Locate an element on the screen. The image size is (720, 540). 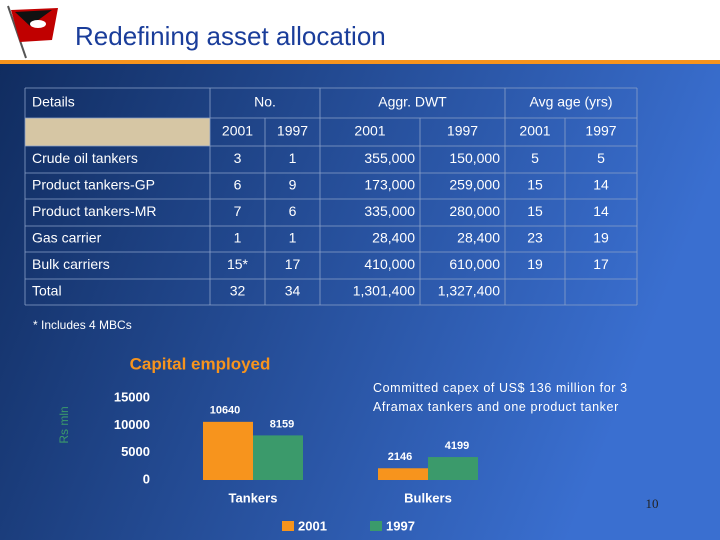
header-bar is located at coordinates (360, 30).